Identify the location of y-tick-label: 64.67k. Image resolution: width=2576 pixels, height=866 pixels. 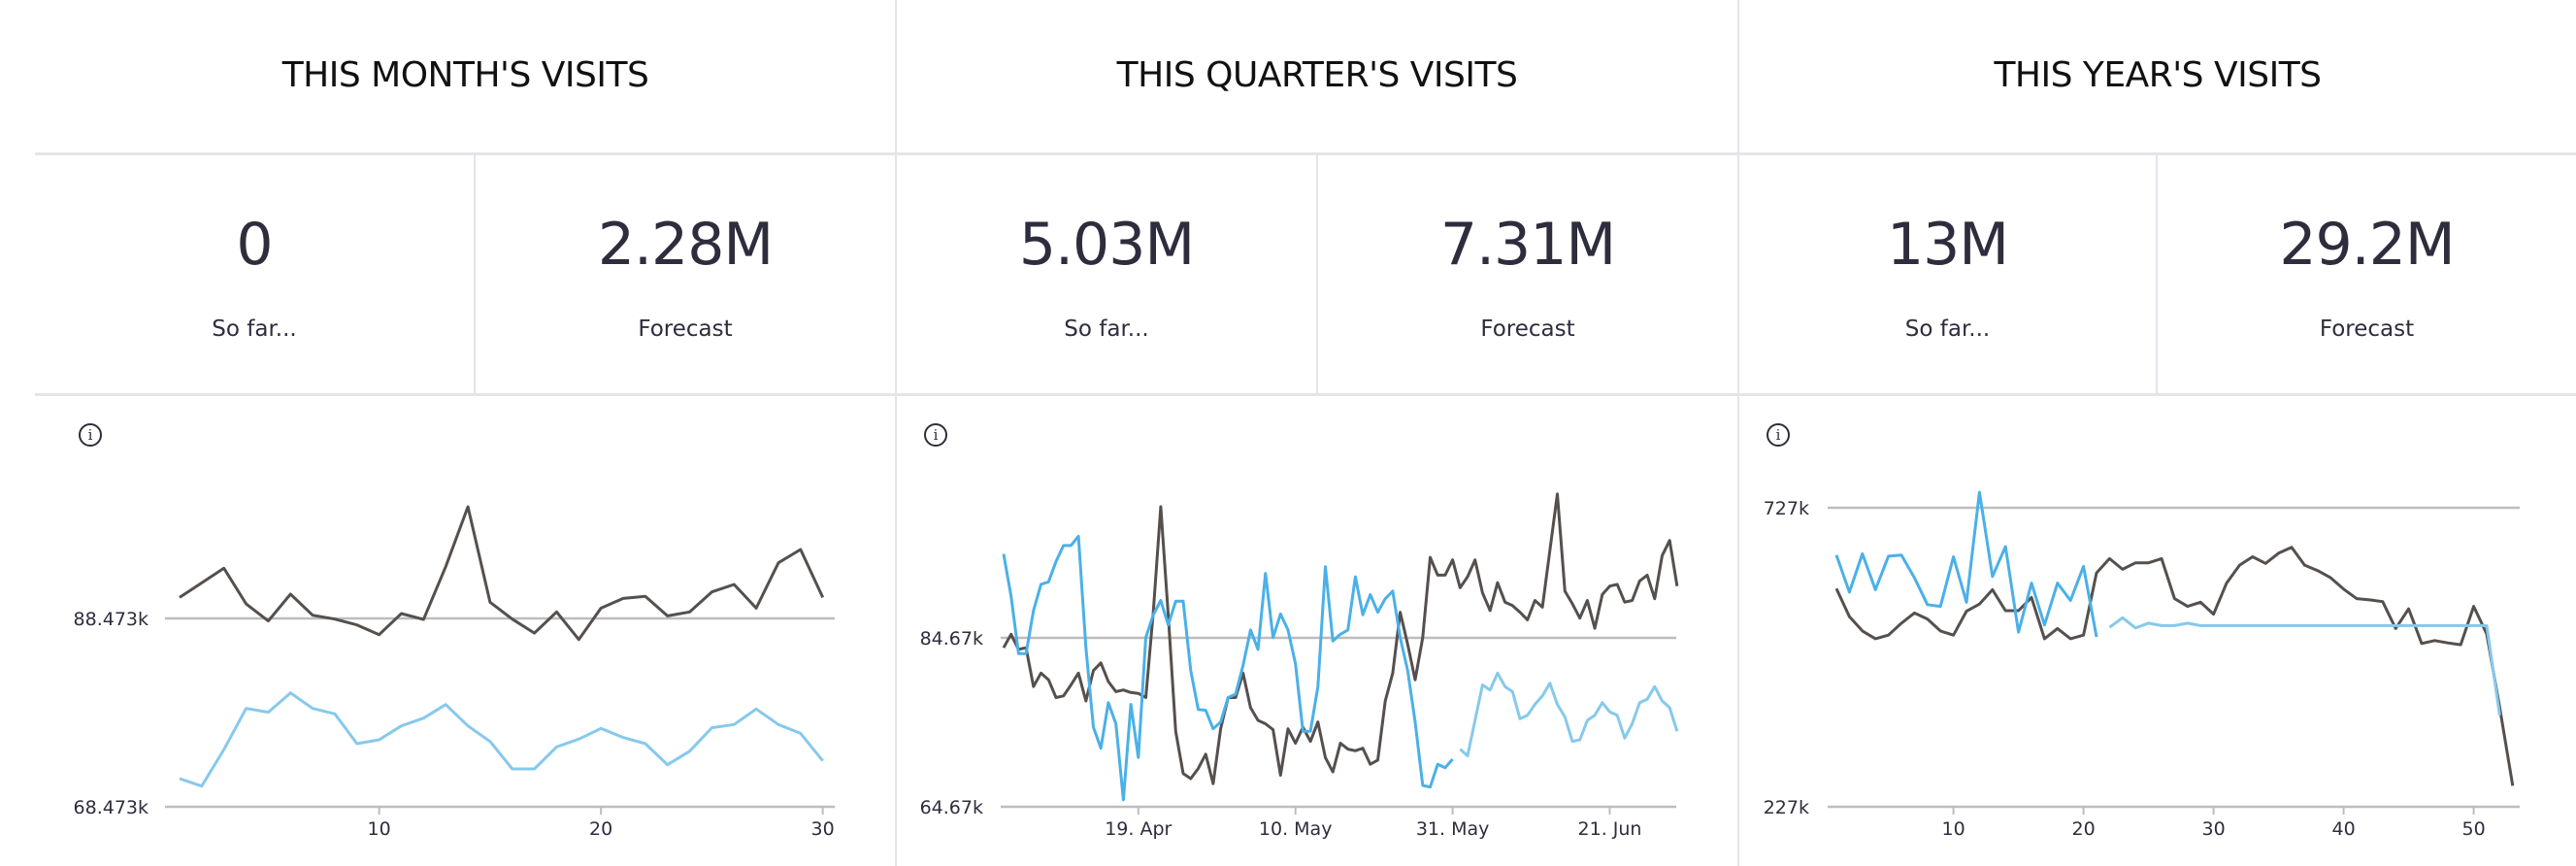
(951, 807).